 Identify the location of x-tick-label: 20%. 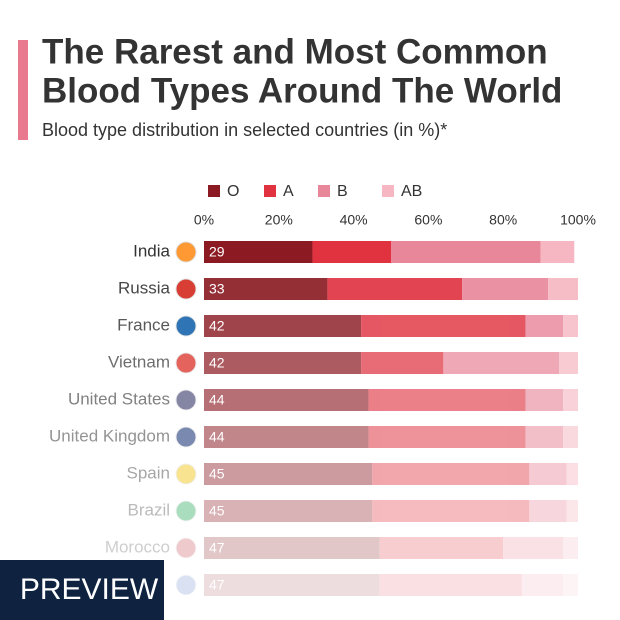
(279, 220).